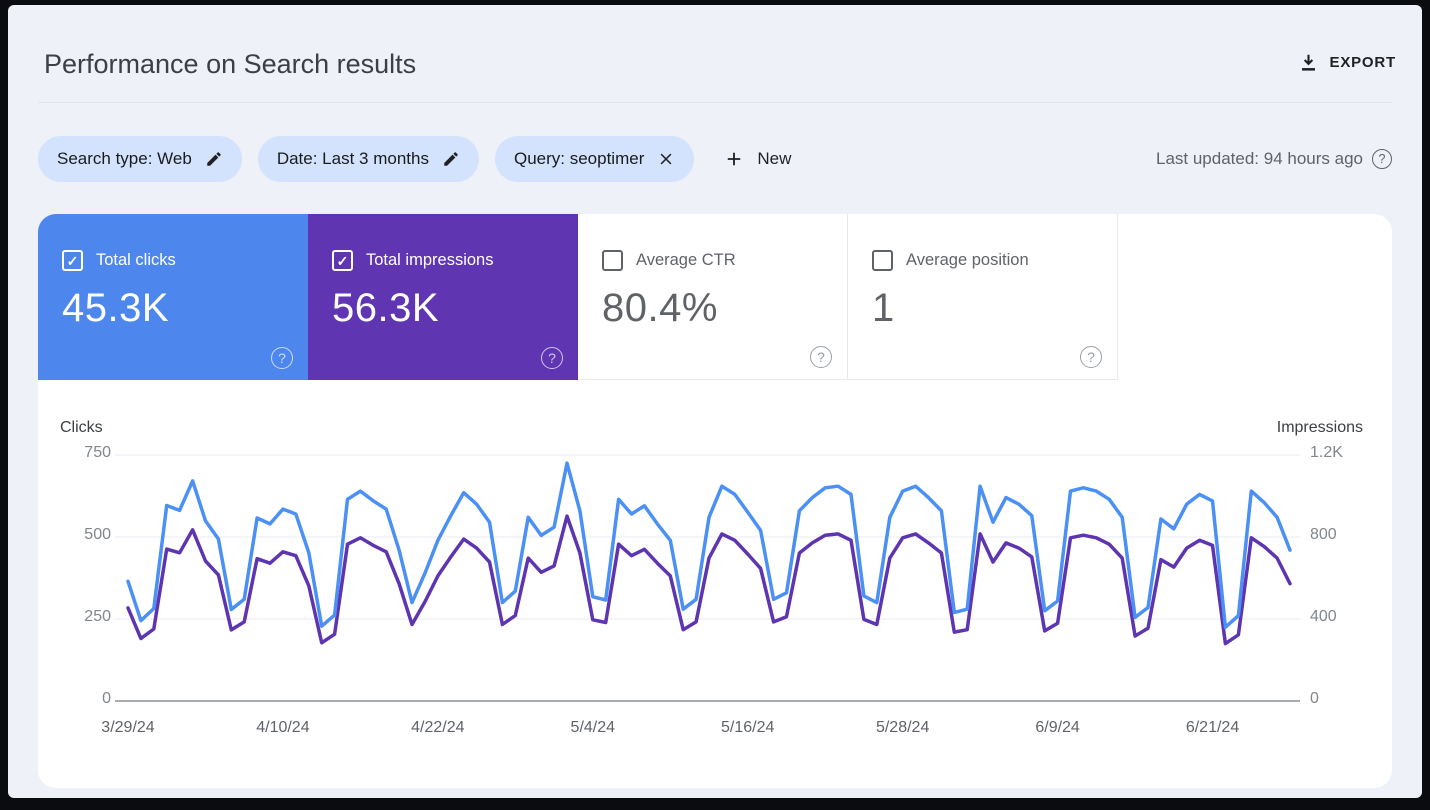 The width and height of the screenshot is (1430, 810). I want to click on y-axis-tick-right: 0, so click(1314, 698).